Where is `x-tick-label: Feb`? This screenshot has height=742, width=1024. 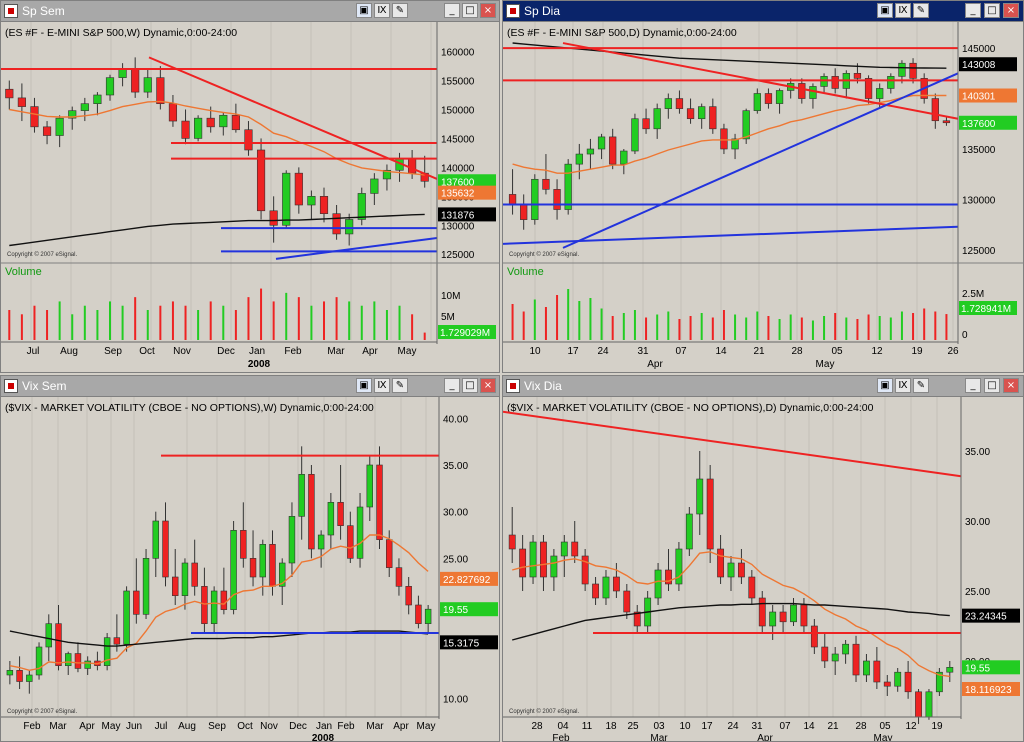 x-tick-label: Feb is located at coordinates (346, 726).